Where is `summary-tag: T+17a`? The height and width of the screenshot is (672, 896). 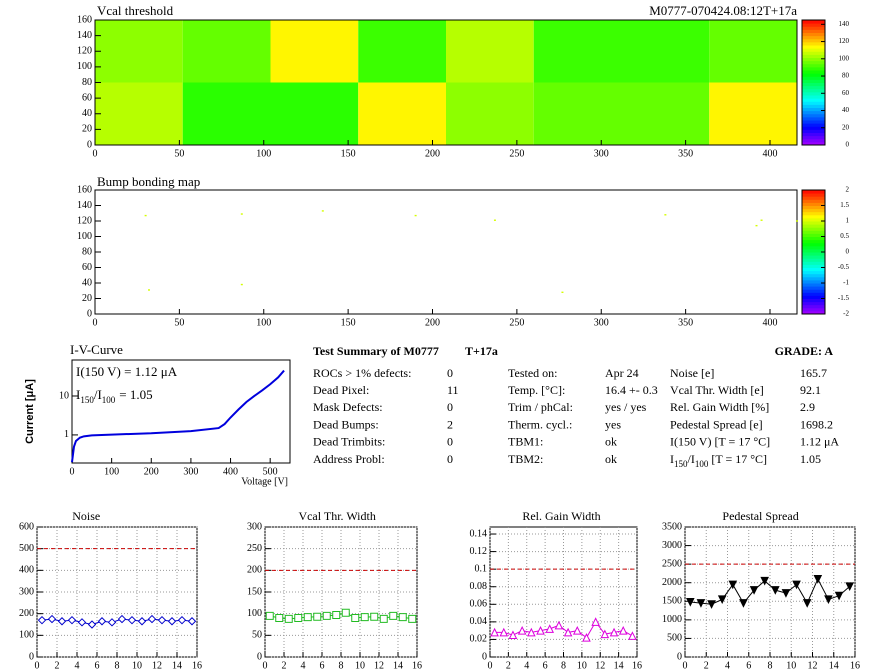 summary-tag: T+17a is located at coordinates (481, 351).